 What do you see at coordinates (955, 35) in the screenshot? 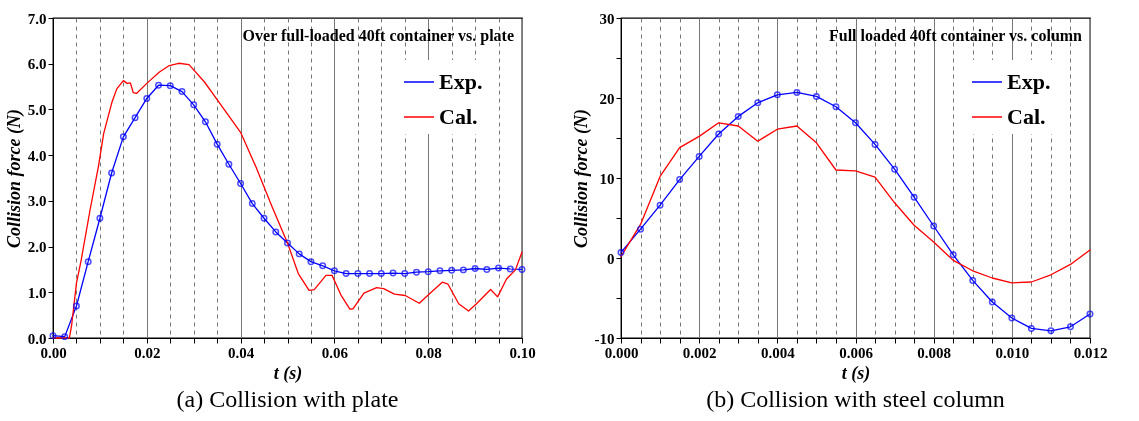
I see `text: Full loaded 40ft container vs. column` at bounding box center [955, 35].